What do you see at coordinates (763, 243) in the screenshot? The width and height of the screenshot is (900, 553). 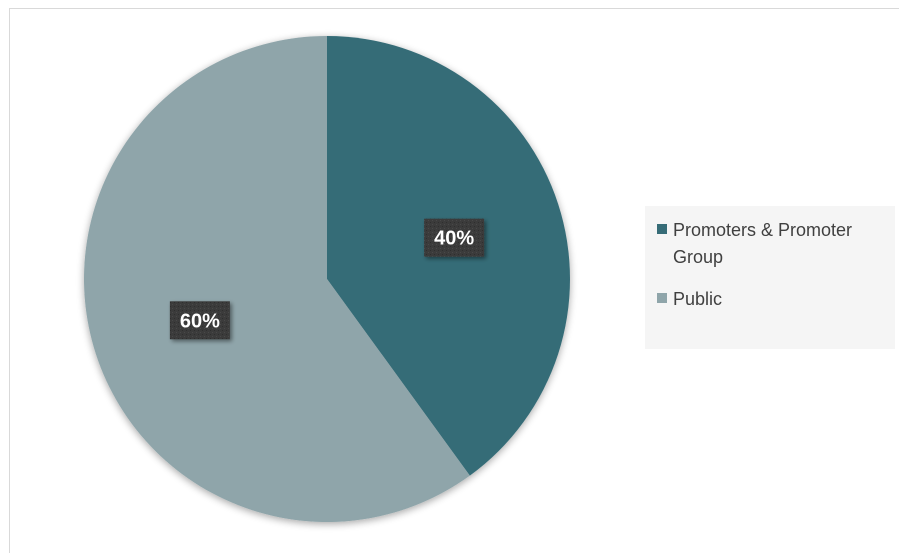 I see `legend-label-promoters: Promoters & Promoter Group` at bounding box center [763, 243].